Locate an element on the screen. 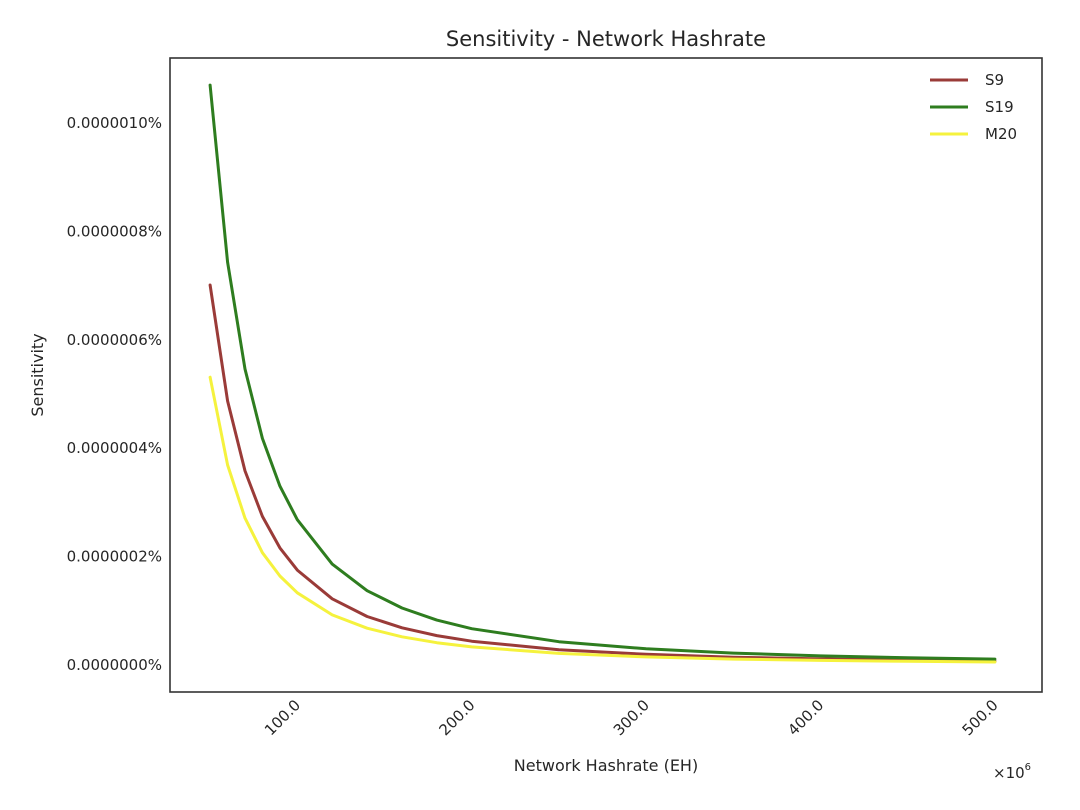 The width and height of the screenshot is (1080, 810). legend-label-m20: M20 is located at coordinates (1001, 134).